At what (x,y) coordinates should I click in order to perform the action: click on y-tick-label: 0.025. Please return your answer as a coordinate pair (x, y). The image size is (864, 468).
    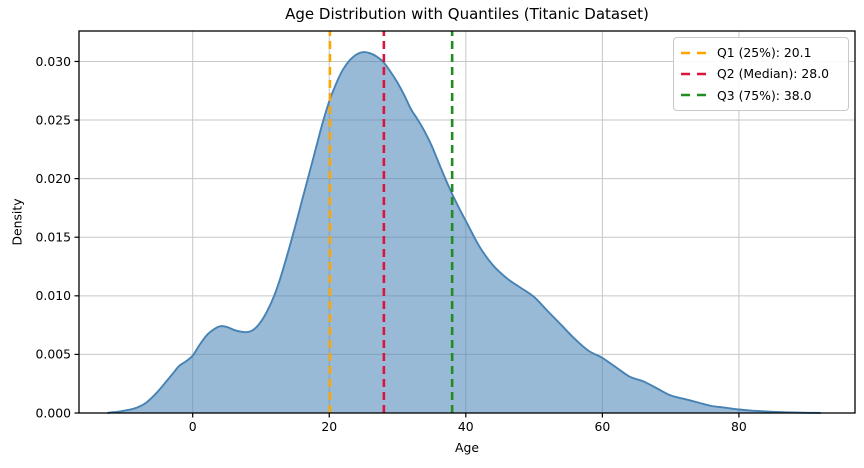
    Looking at the image, I should click on (53, 119).